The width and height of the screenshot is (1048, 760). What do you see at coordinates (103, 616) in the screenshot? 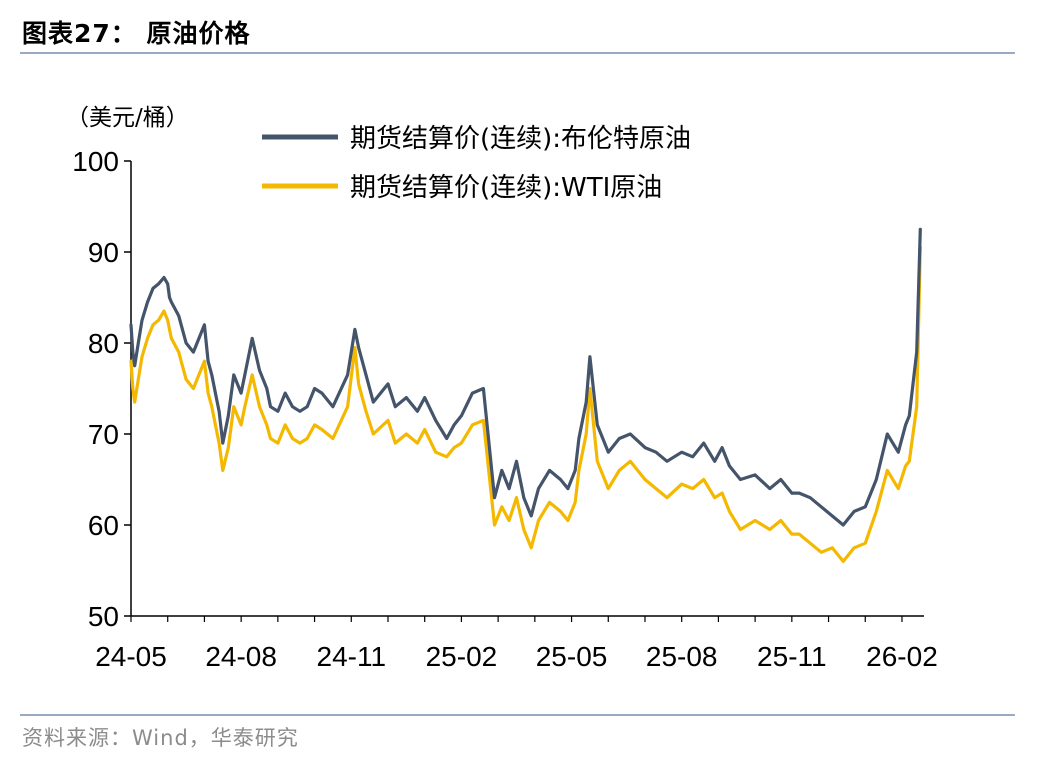
I see `y-tick-label: 50` at bounding box center [103, 616].